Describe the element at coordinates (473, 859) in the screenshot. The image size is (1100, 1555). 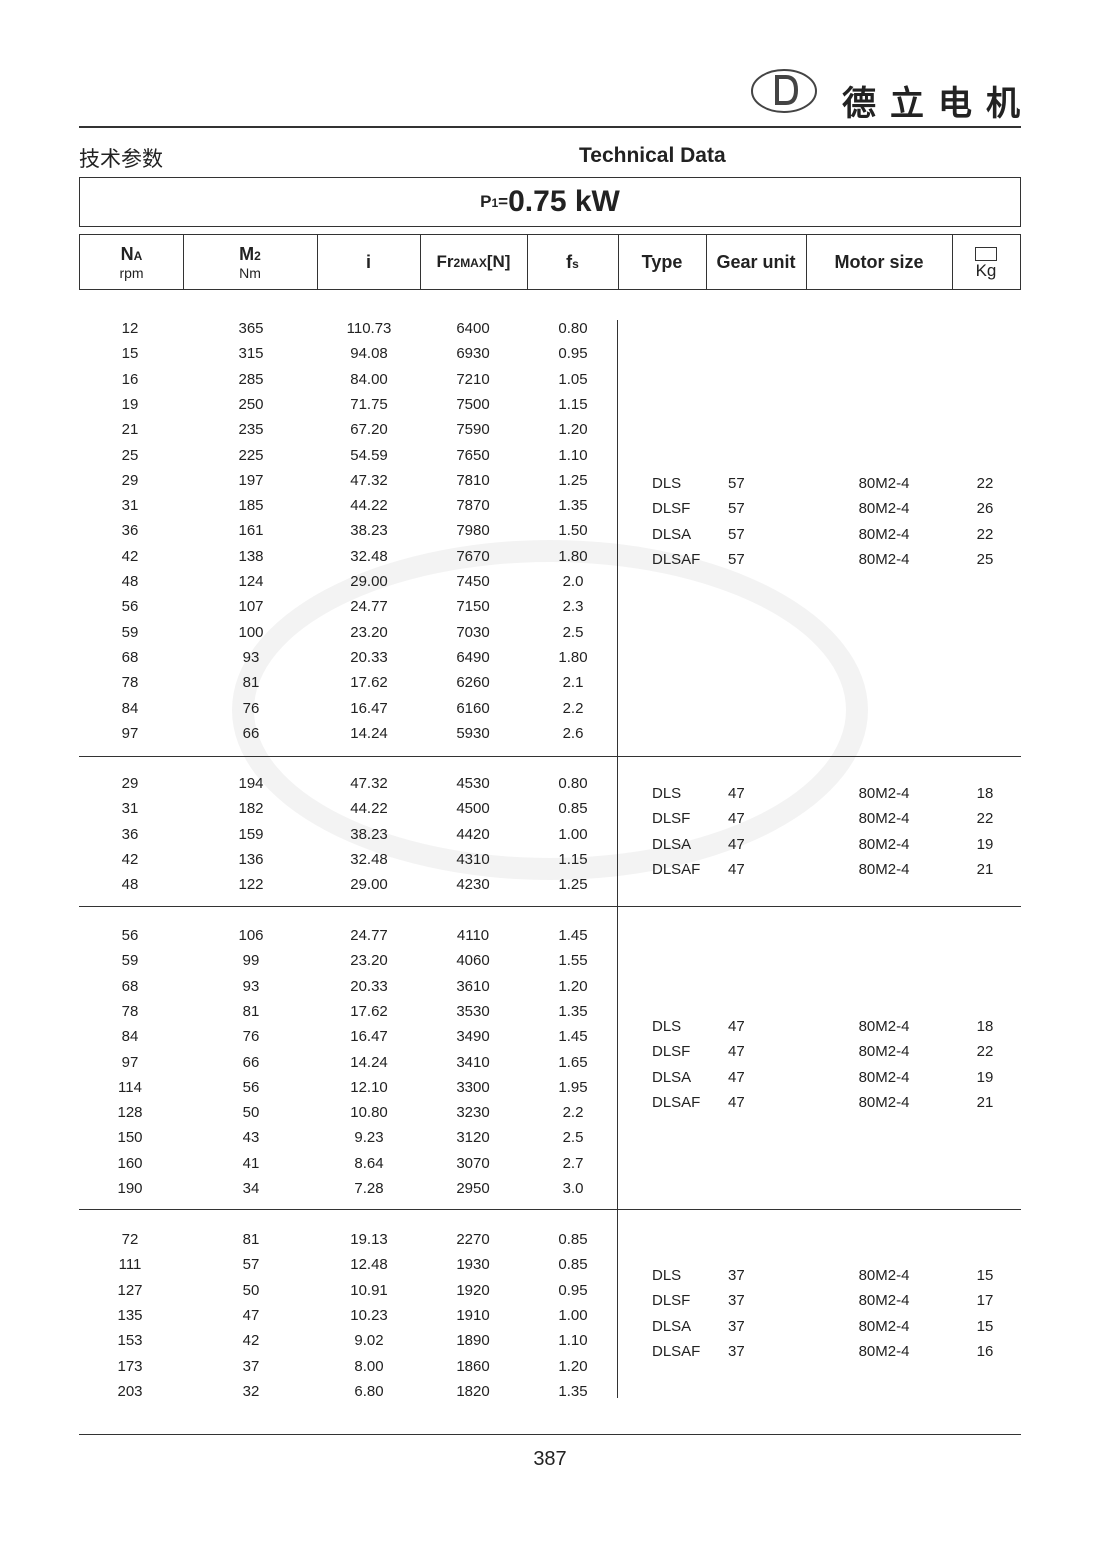
I see `cell-fr: 4310` at that location.